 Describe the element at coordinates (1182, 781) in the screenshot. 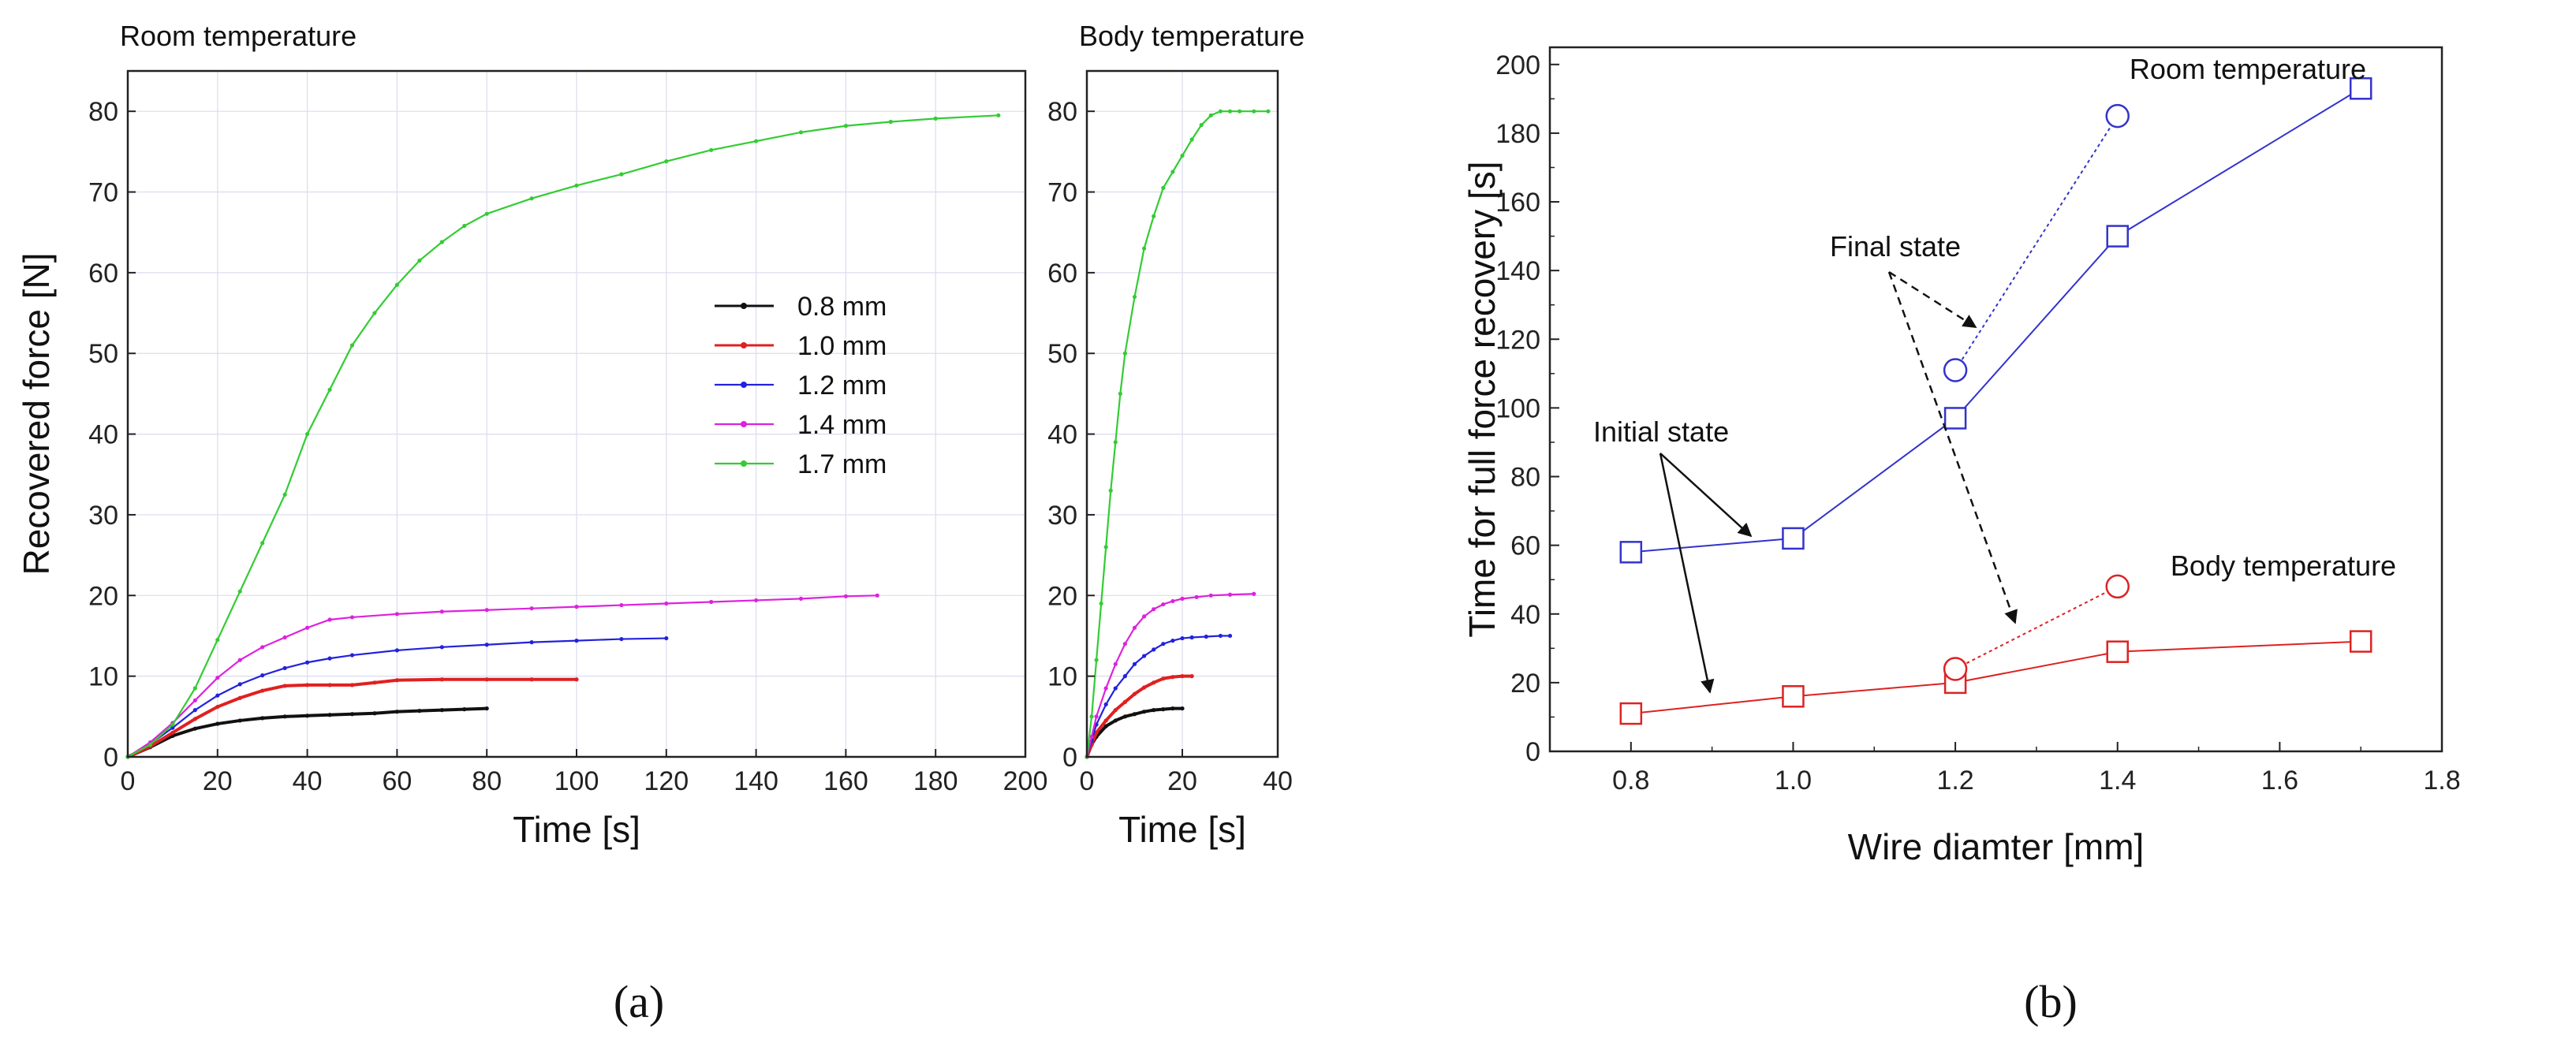

I see `body-xtick-label-1: 20` at that location.